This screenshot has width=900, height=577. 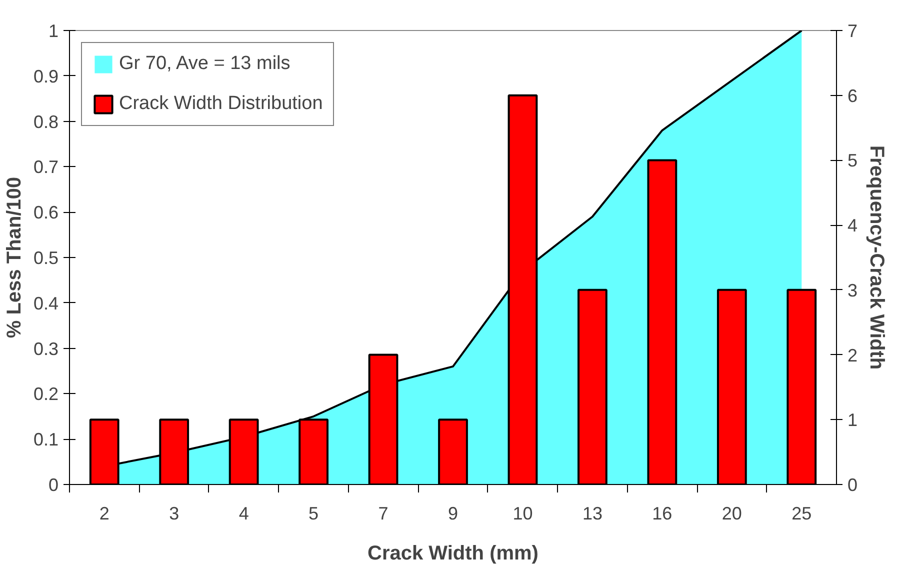 What do you see at coordinates (53, 485) in the screenshot?
I see `y-tick-label: 0` at bounding box center [53, 485].